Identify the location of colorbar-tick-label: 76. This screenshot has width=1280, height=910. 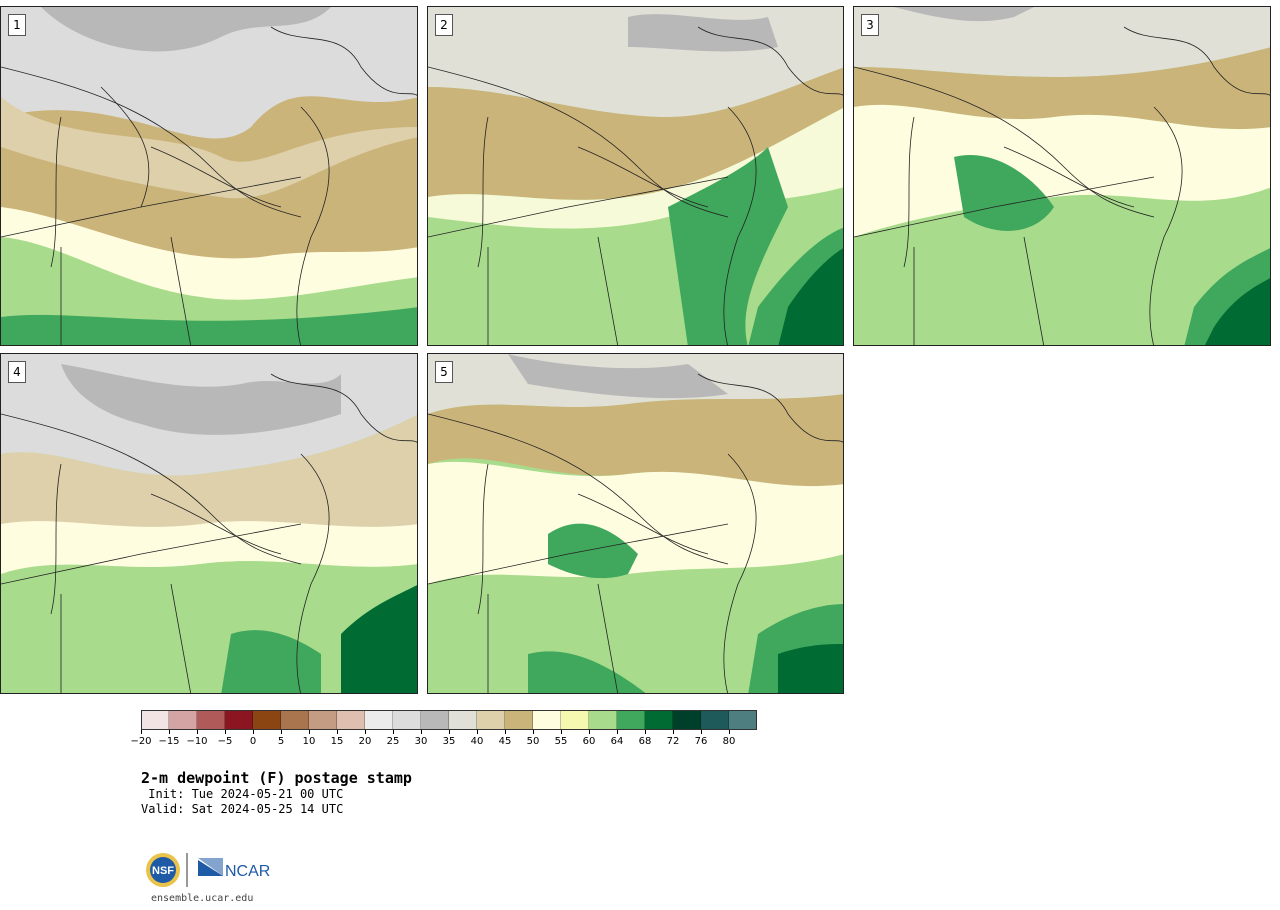
(701, 741).